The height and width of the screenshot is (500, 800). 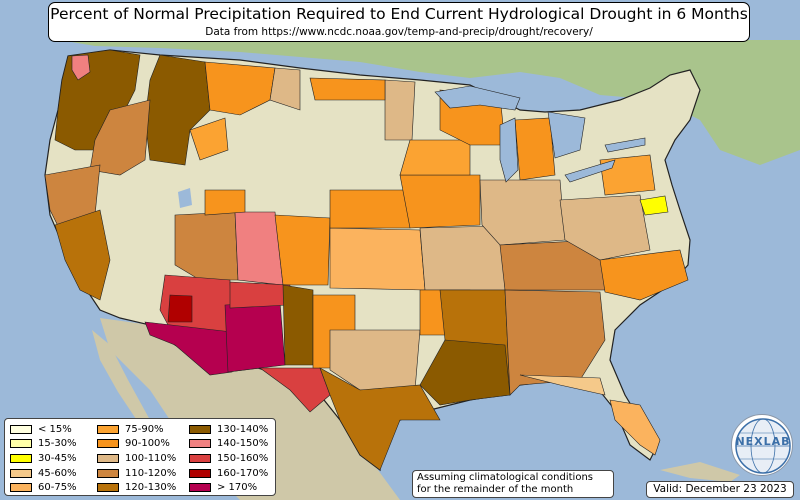 I want to click on region-new-mexico-sw, so click(x=255, y=337).